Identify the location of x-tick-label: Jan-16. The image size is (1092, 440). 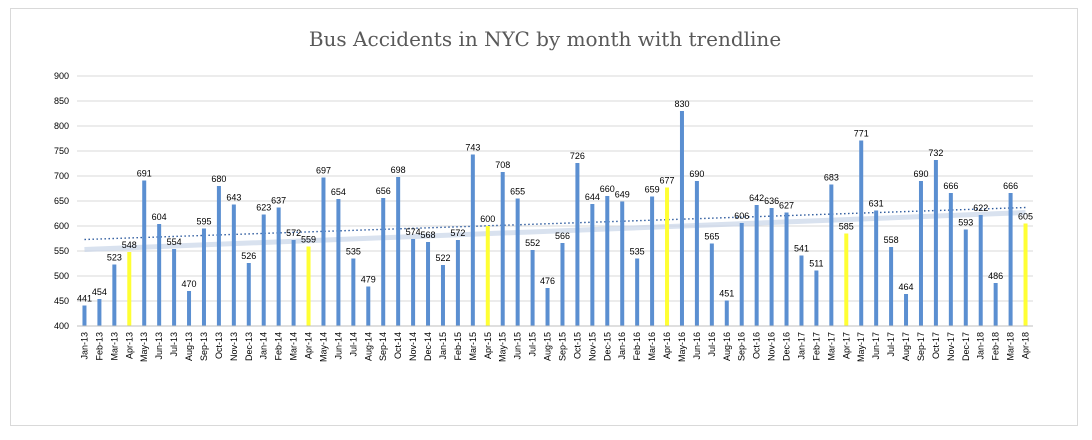
(622, 346).